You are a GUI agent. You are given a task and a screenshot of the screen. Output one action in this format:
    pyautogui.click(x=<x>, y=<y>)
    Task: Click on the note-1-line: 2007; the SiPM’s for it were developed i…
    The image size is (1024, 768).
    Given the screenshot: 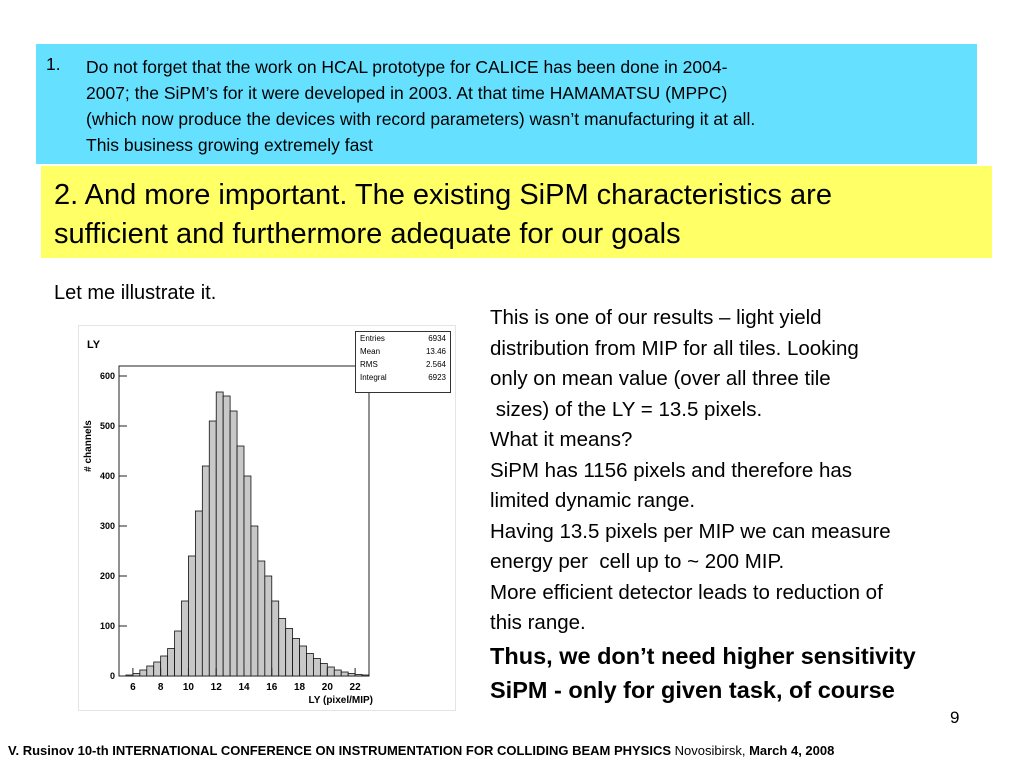 What is the action you would take?
    pyautogui.click(x=407, y=93)
    